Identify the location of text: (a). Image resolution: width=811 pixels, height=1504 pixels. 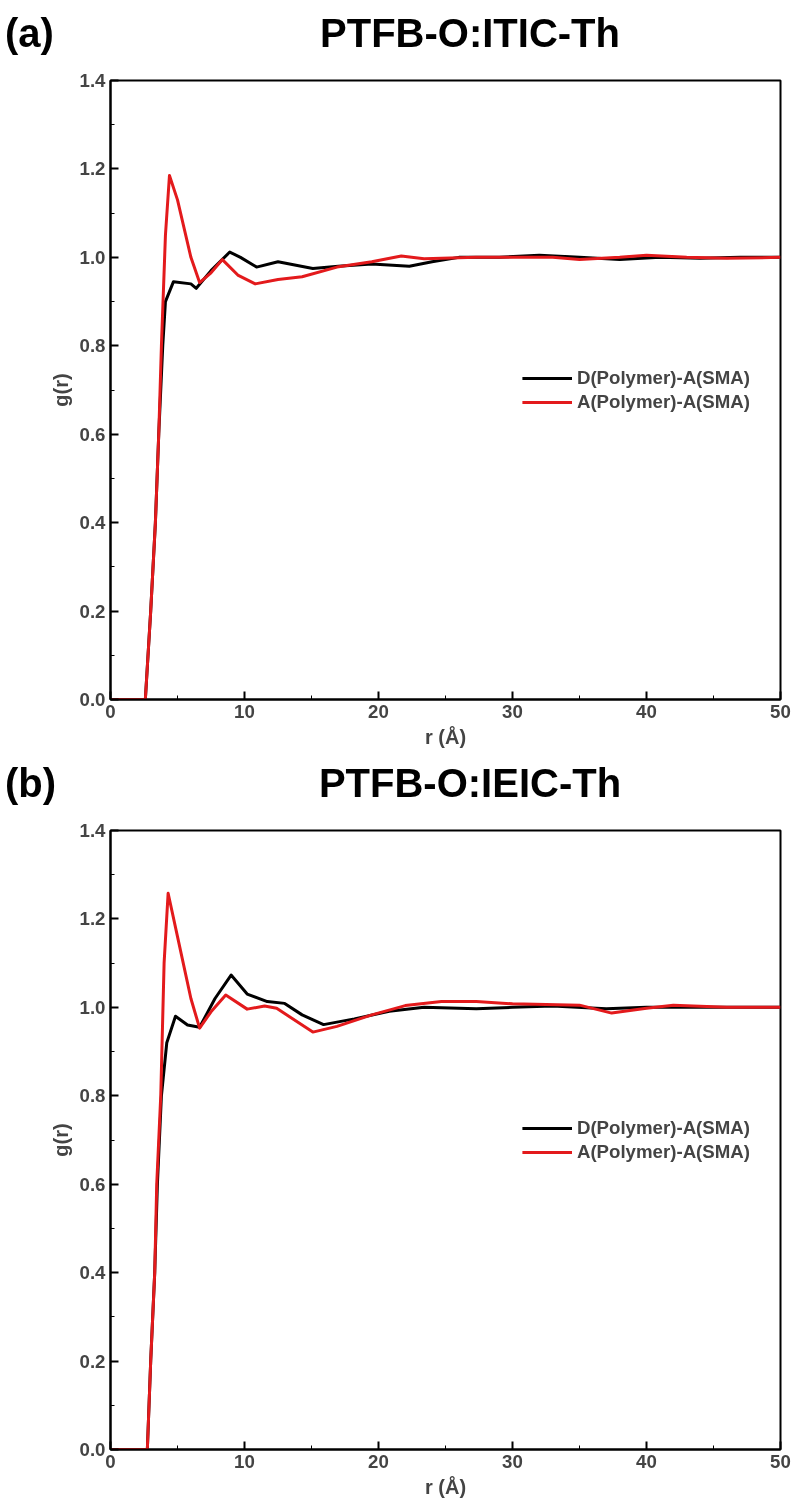
(29, 33).